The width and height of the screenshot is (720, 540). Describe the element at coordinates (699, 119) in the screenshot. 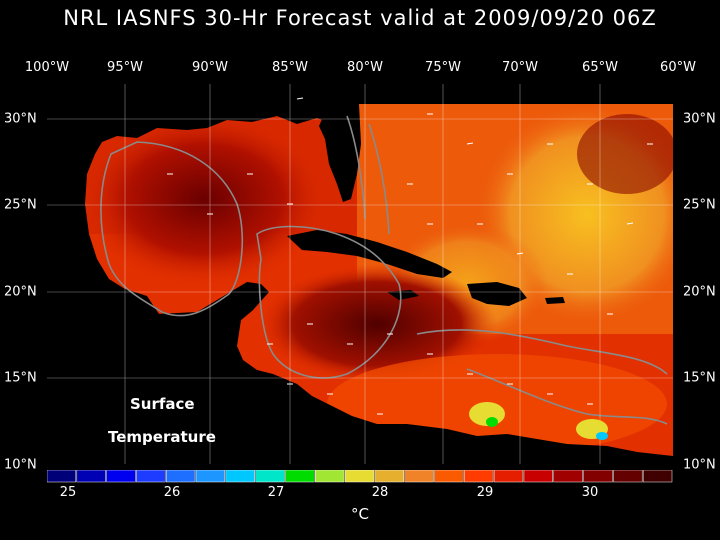

I see `lat-label-30n-right: 30°N` at that location.